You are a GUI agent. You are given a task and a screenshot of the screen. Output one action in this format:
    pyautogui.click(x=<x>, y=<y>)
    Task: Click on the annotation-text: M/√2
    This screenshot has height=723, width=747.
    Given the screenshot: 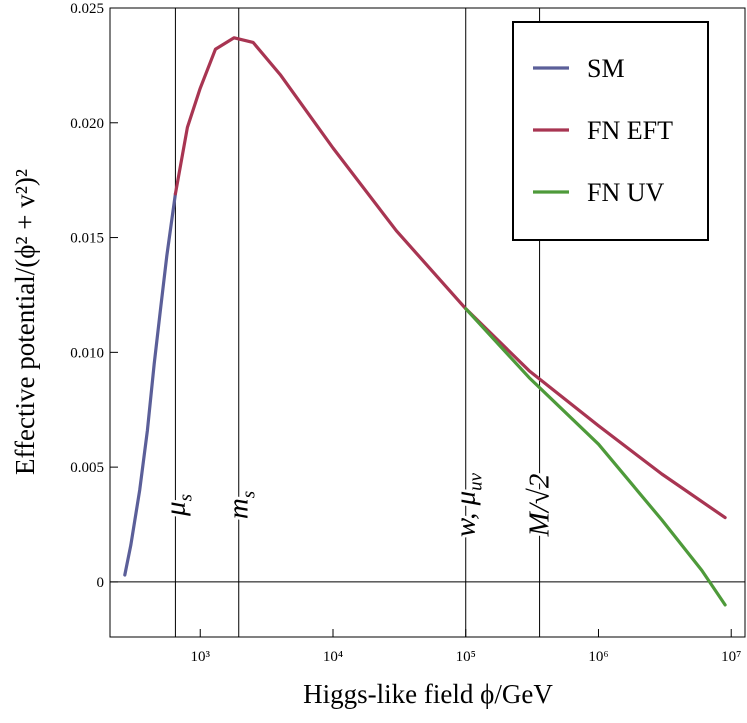 What is the action you would take?
    pyautogui.click(x=540, y=506)
    